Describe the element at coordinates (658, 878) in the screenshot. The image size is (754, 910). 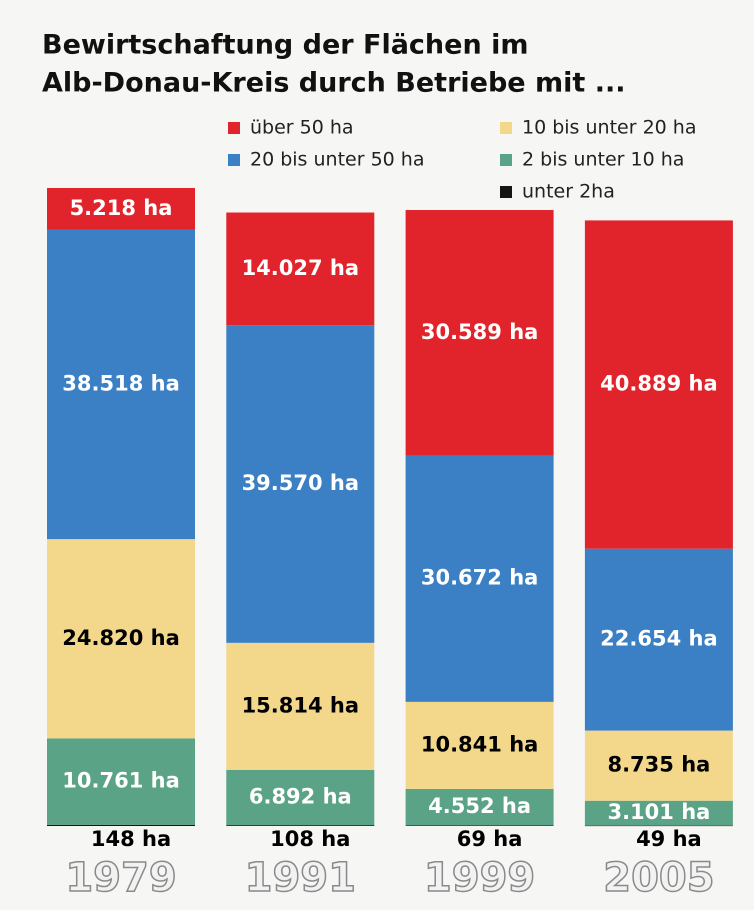
I see `x-tick-label: 2005` at that location.